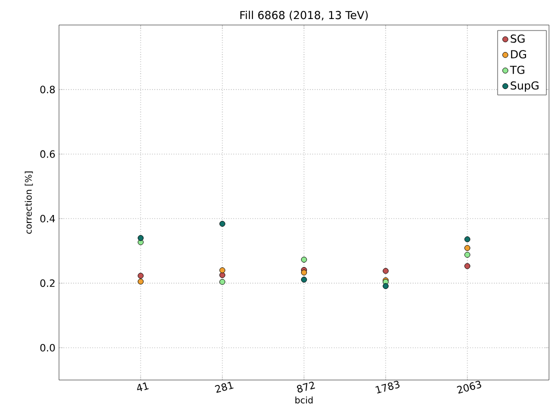 This screenshot has height=419, width=552. What do you see at coordinates (517, 70) in the screenshot?
I see `legend-label: TG` at bounding box center [517, 70].